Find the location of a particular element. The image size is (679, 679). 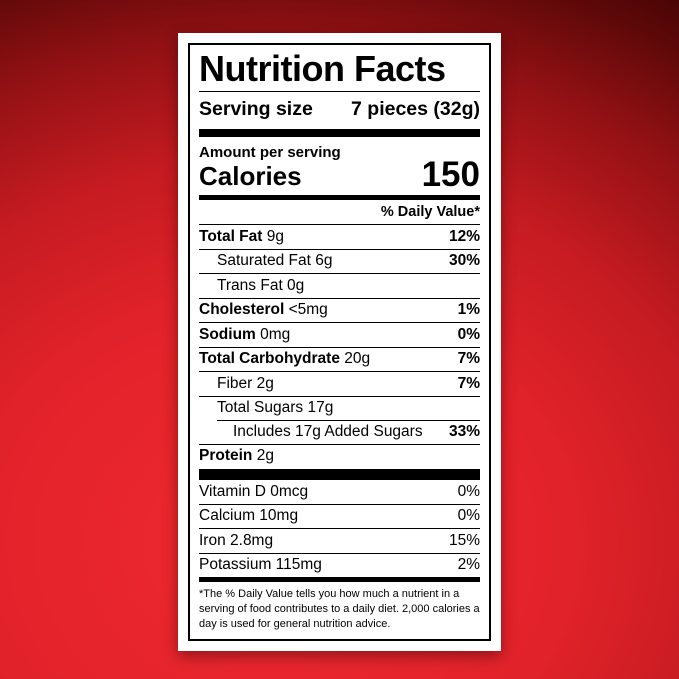

nutrient-name: Trans Fat 0g is located at coordinates (252, 285).